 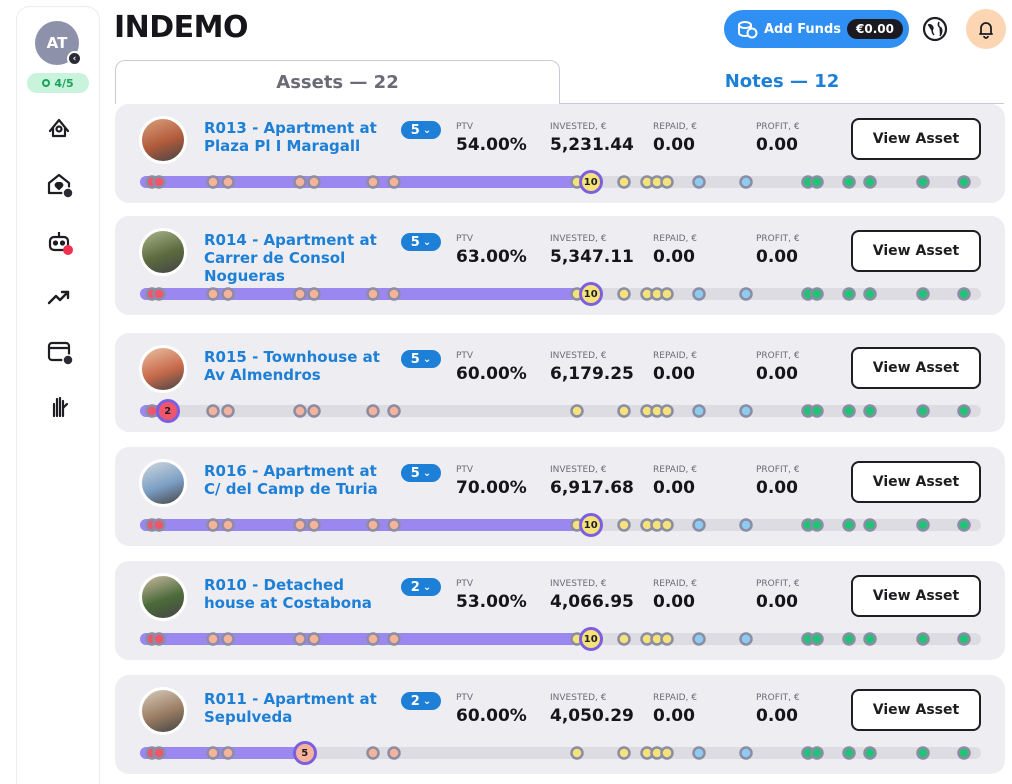 I want to click on globe-icon, so click(x=935, y=29).